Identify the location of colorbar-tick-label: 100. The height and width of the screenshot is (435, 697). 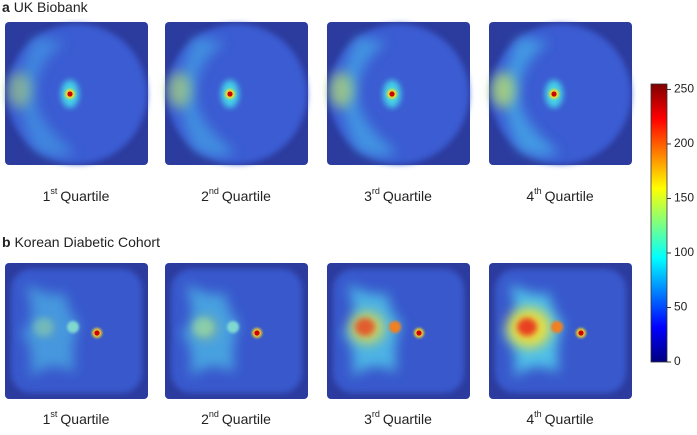
(684, 252).